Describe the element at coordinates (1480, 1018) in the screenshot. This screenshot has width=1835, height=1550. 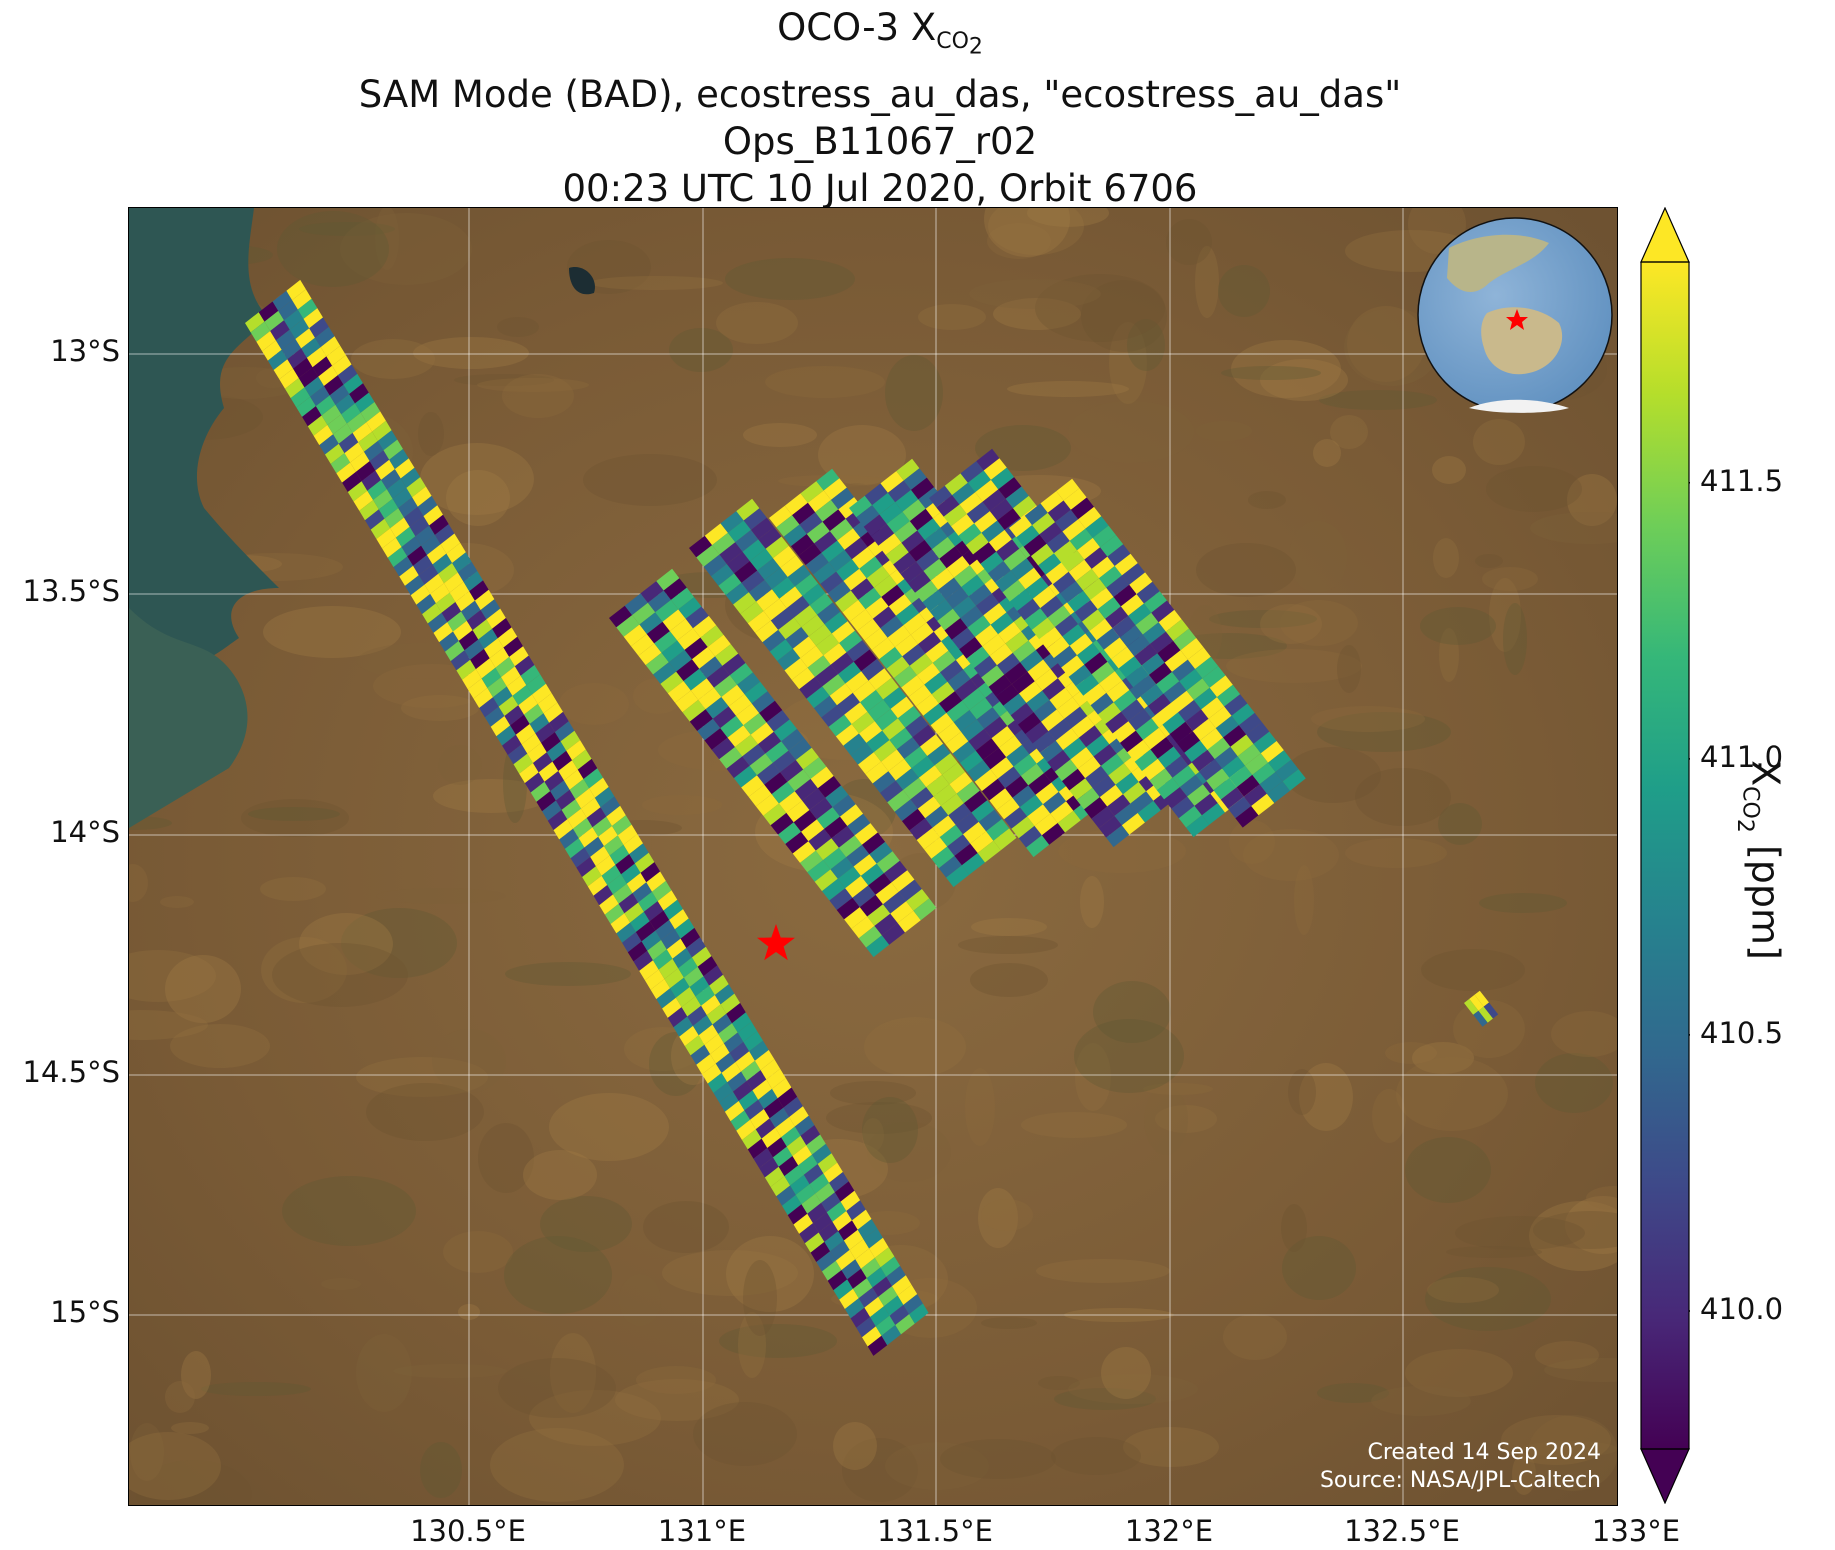
I see `swath-isolated-pixel` at that location.